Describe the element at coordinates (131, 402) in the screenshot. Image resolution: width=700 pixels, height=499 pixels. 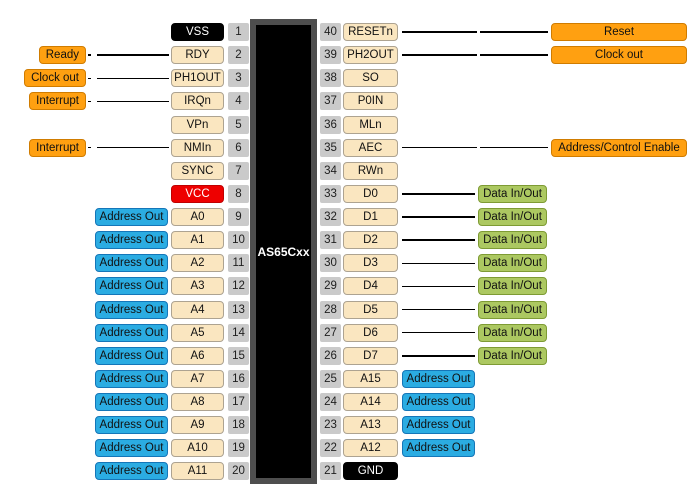
I see `pin-17-function: Address Out` at that location.